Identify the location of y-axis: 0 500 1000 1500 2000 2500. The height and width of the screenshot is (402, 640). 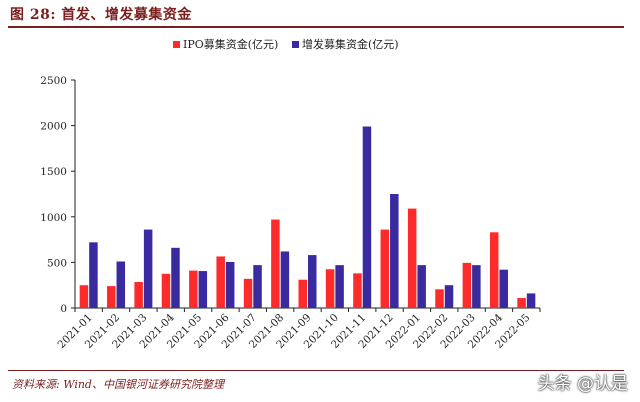
(58, 195).